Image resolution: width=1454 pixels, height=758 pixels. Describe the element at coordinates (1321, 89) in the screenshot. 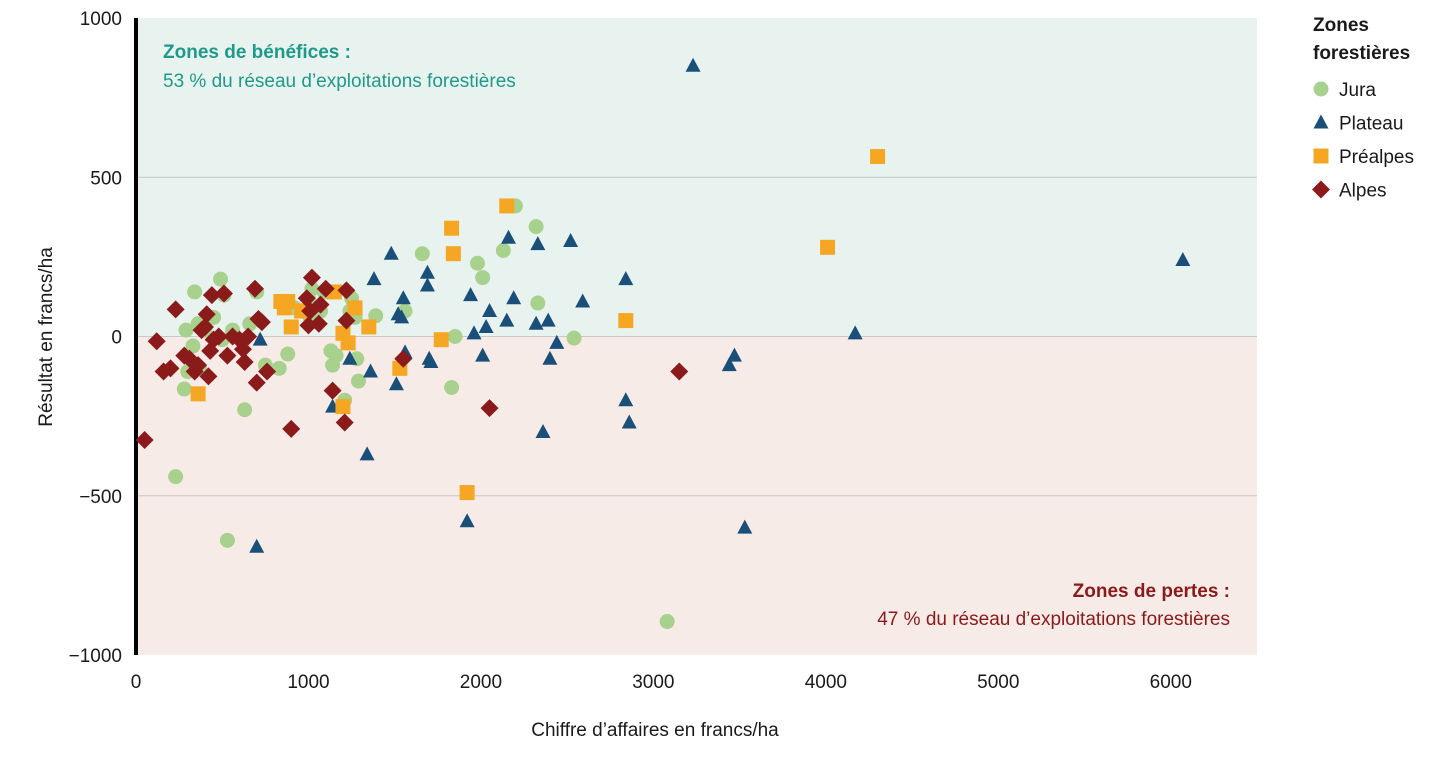

I see `legend-marker-circle` at that location.